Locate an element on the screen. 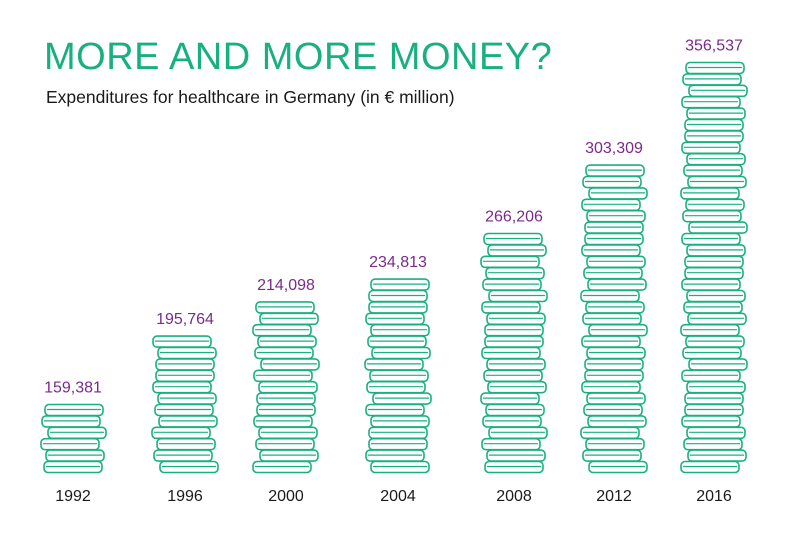  value-label-2012: 303,309 is located at coordinates (614, 148).